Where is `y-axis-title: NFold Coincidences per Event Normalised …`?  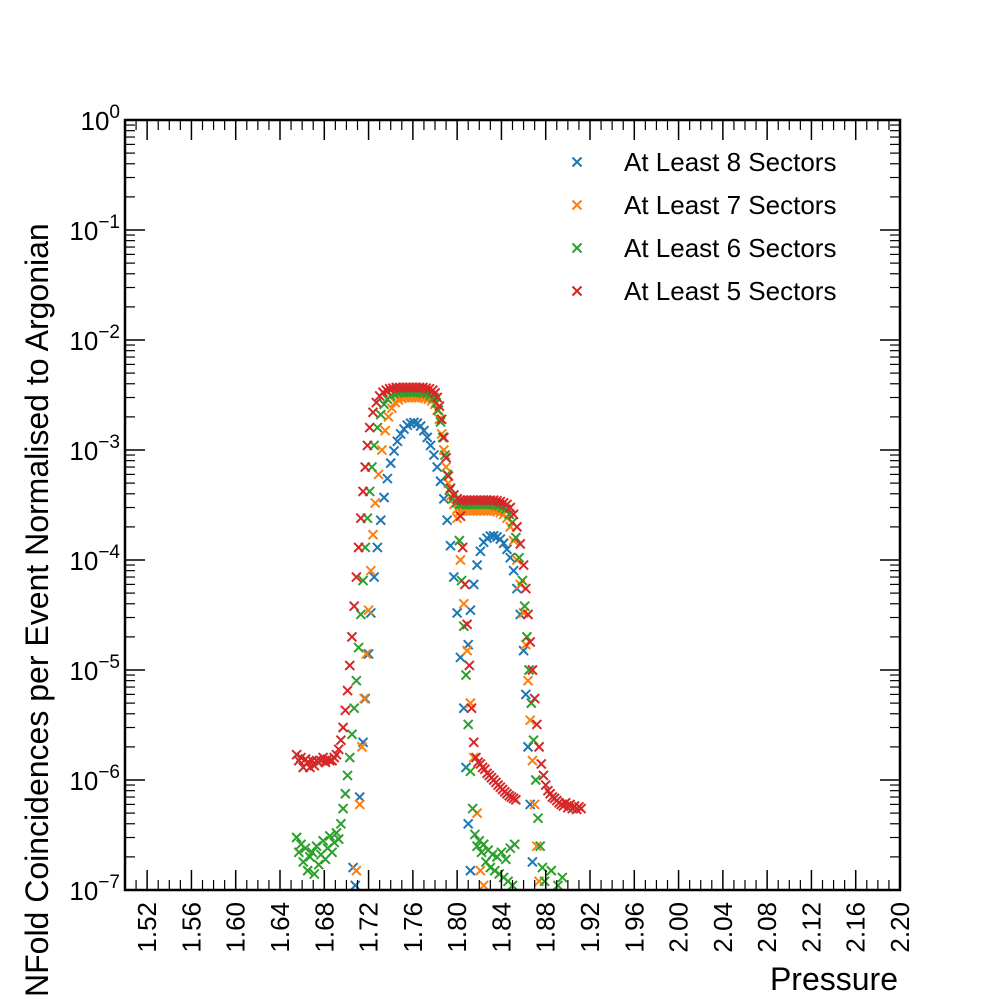
y-axis-title: NFold Coincidences per Event Normalised … is located at coordinates (37, 610).